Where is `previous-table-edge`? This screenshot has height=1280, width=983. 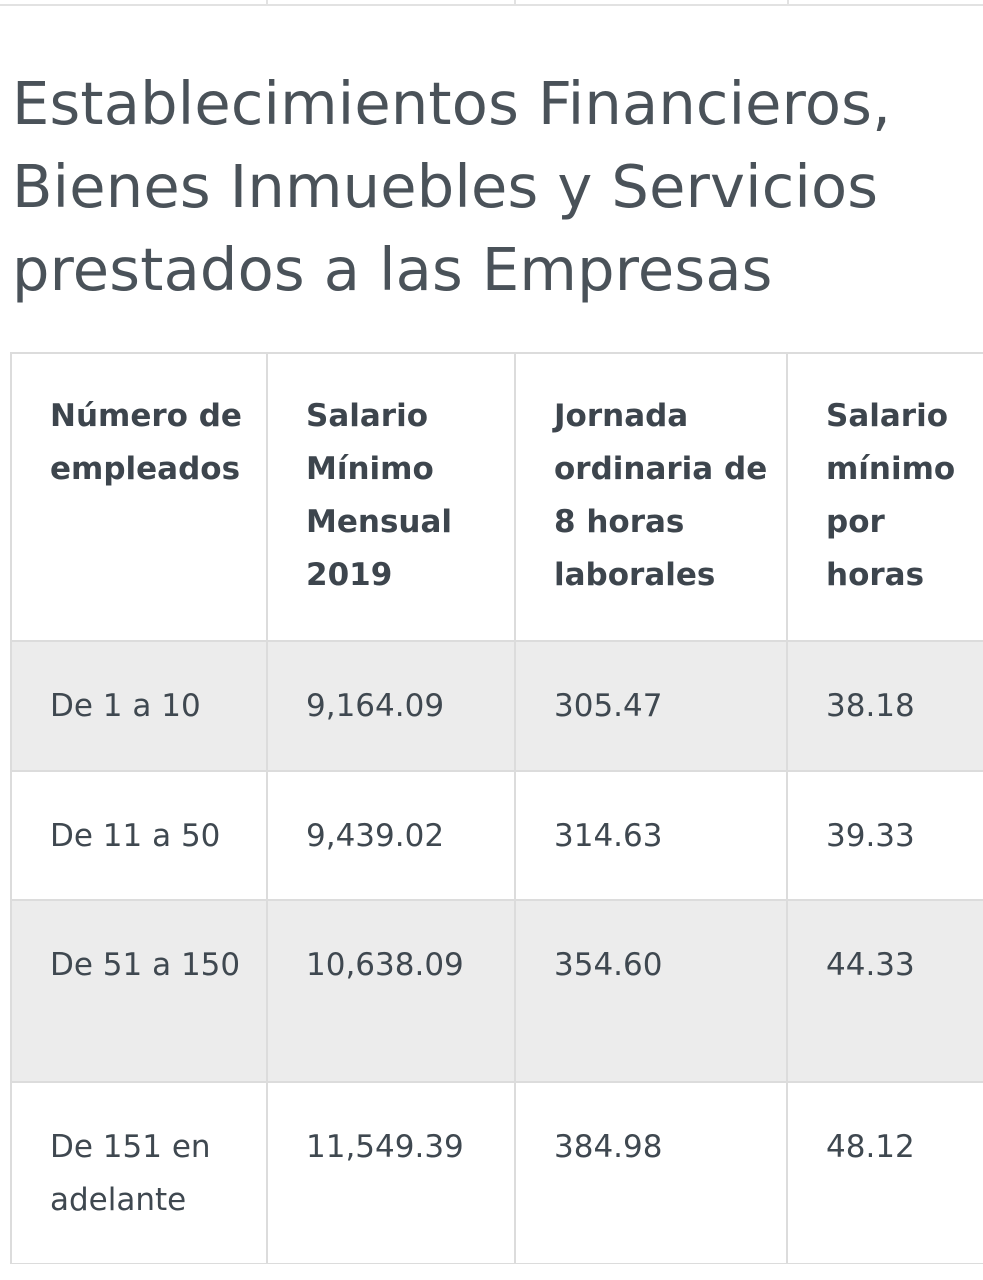
previous-table-edge is located at coordinates (491, 3).